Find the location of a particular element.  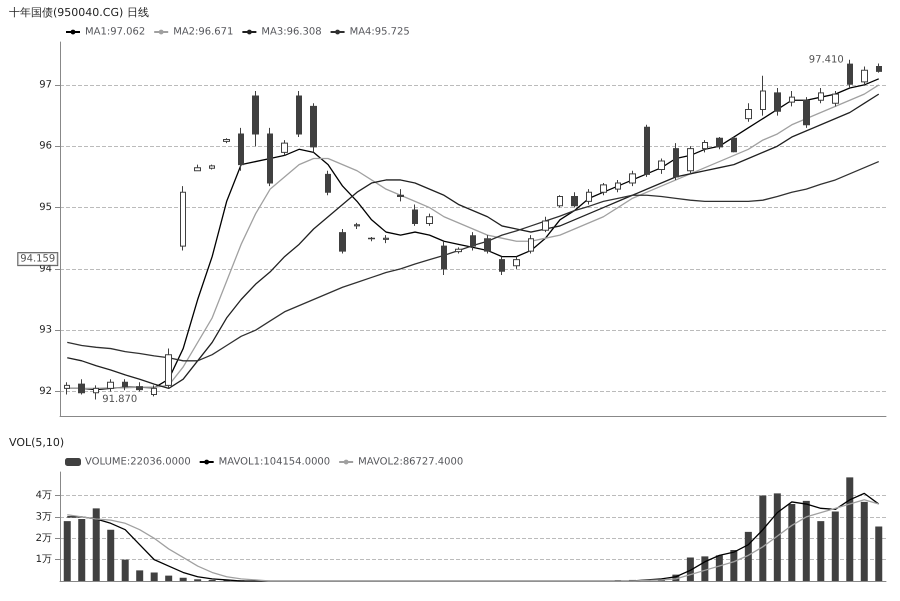

legend-label: MA3:96.308 is located at coordinates (291, 32).